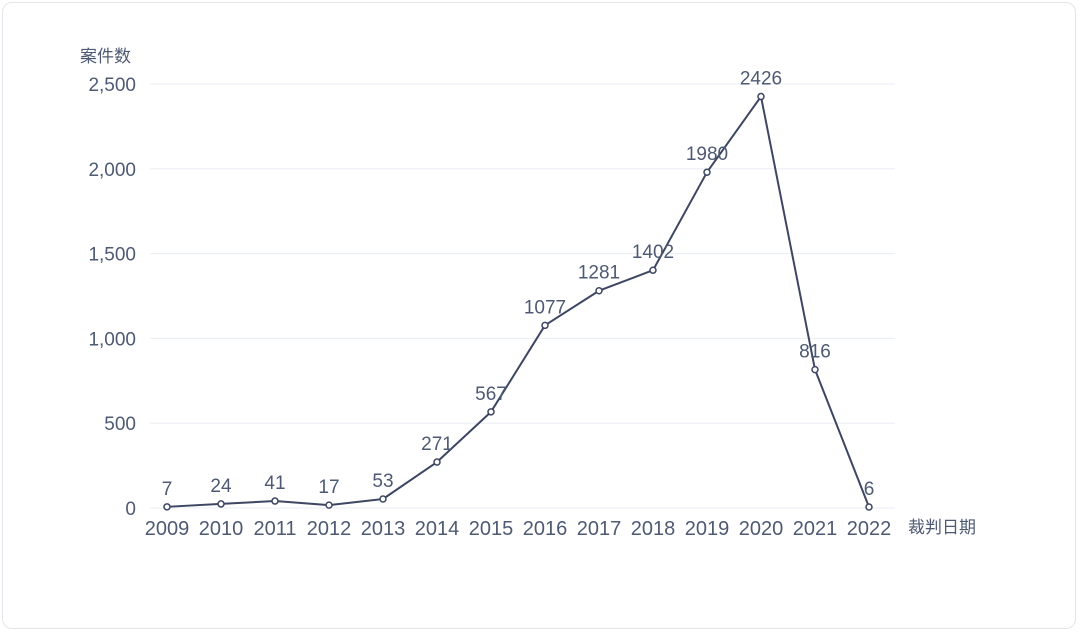  I want to click on y-tick-labels: 0 500 1,000 1,500 2,000 2,500, so click(112, 297).